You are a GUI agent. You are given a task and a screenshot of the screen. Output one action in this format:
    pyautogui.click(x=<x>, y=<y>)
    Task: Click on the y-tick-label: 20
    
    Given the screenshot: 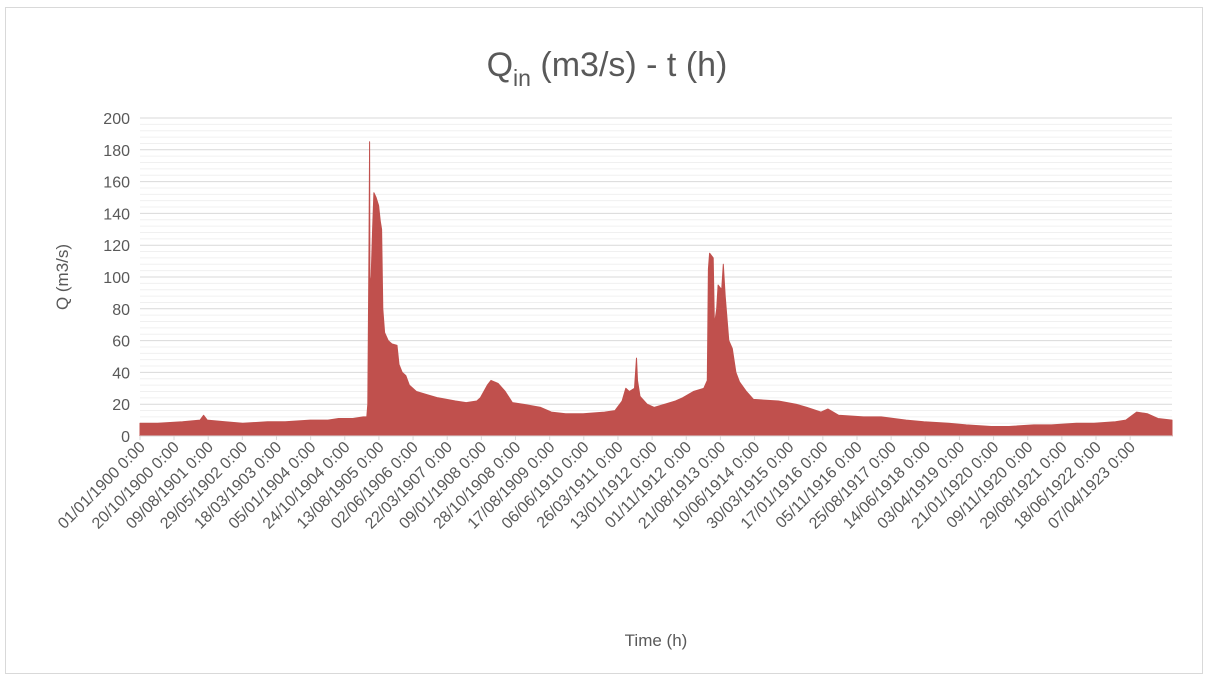 What is the action you would take?
    pyautogui.click(x=121, y=405)
    